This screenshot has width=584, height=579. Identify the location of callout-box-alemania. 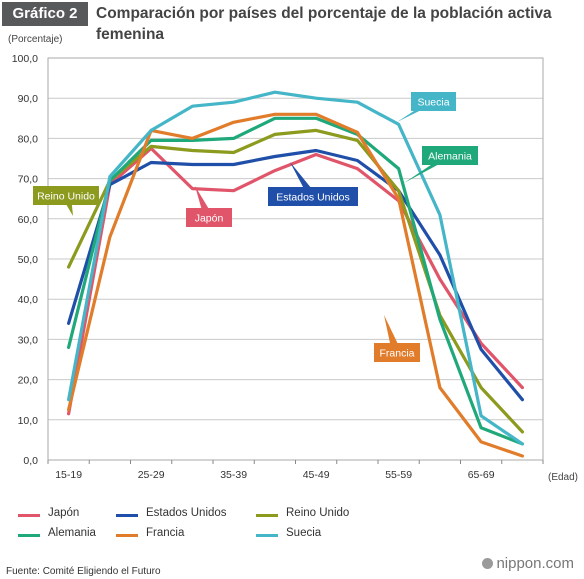
(450, 155).